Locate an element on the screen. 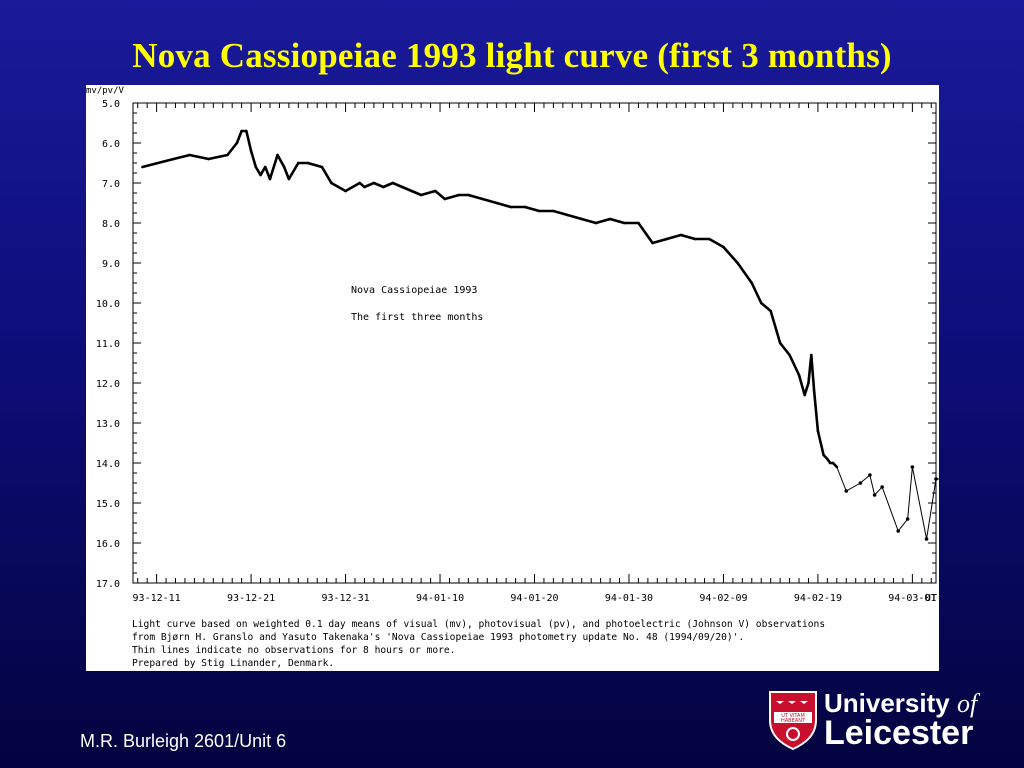 The height and width of the screenshot is (768, 1024). crest-icon: UT VITAM HABEANT is located at coordinates (793, 721).